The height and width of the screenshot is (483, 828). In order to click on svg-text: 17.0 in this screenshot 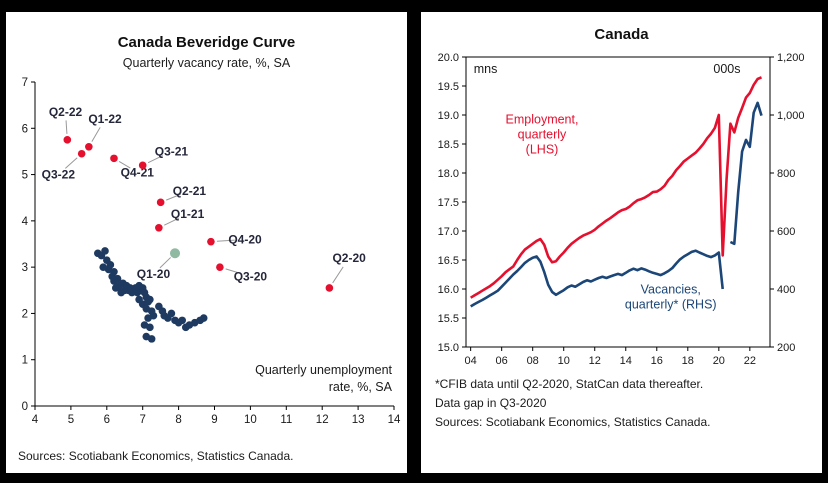, I will do `click(447, 232)`.